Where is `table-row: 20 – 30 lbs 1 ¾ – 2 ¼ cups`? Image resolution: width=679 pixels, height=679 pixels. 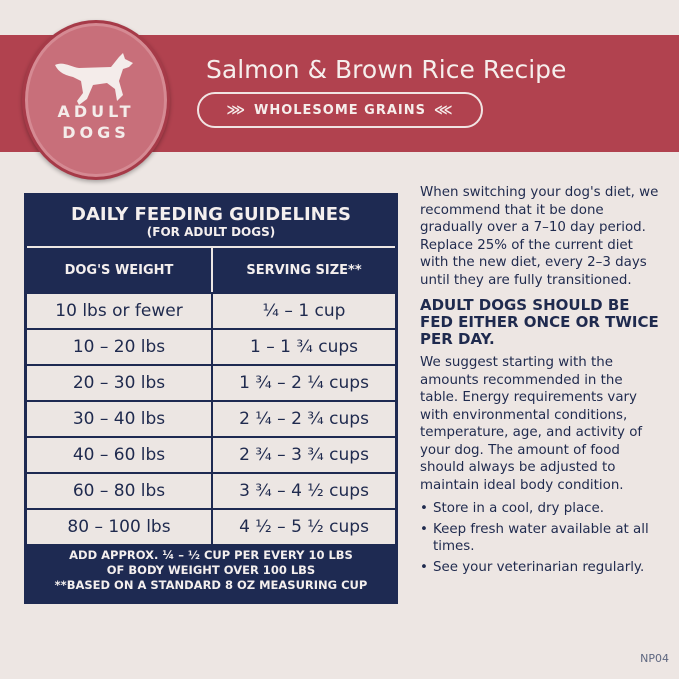 table-row: 20 – 30 lbs 1 ¾ – 2 ¼ cups is located at coordinates (211, 382).